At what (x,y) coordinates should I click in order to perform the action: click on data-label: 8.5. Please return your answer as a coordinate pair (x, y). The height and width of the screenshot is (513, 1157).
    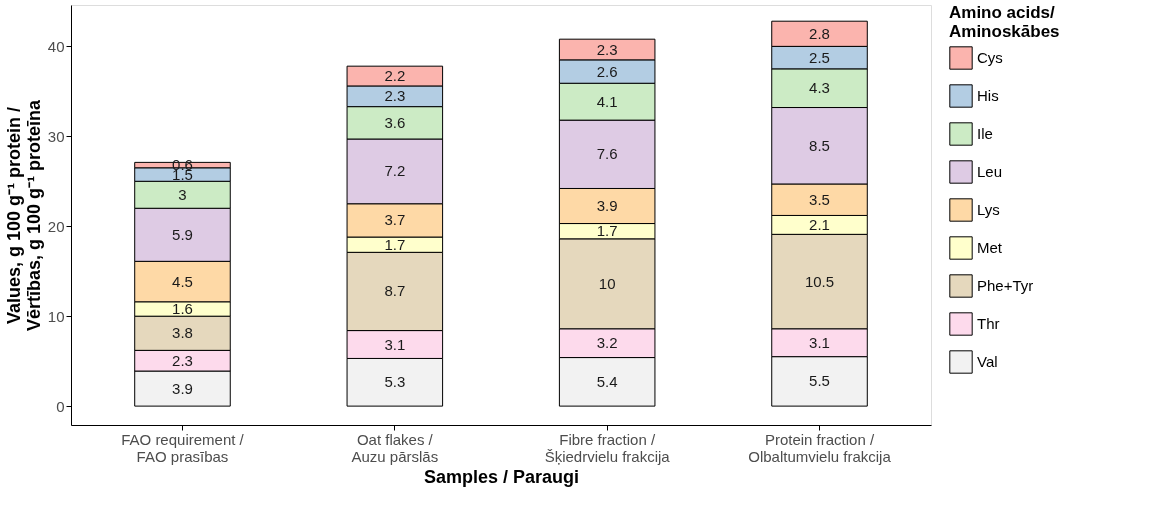
    Looking at the image, I should click on (819, 145).